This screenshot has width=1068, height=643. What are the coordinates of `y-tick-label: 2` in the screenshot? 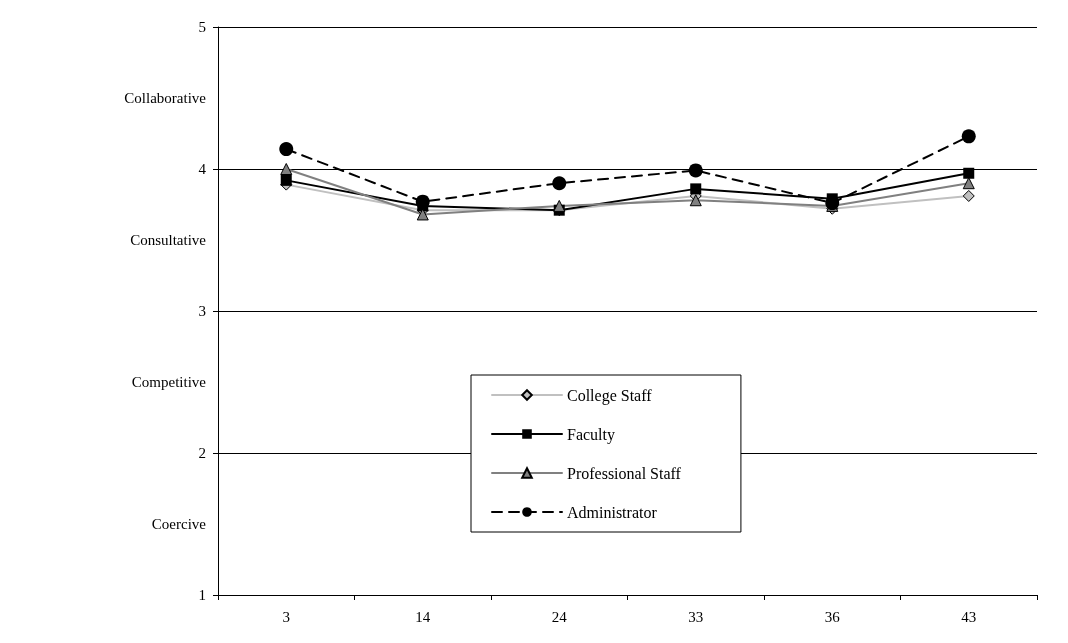 It's located at (202, 453).